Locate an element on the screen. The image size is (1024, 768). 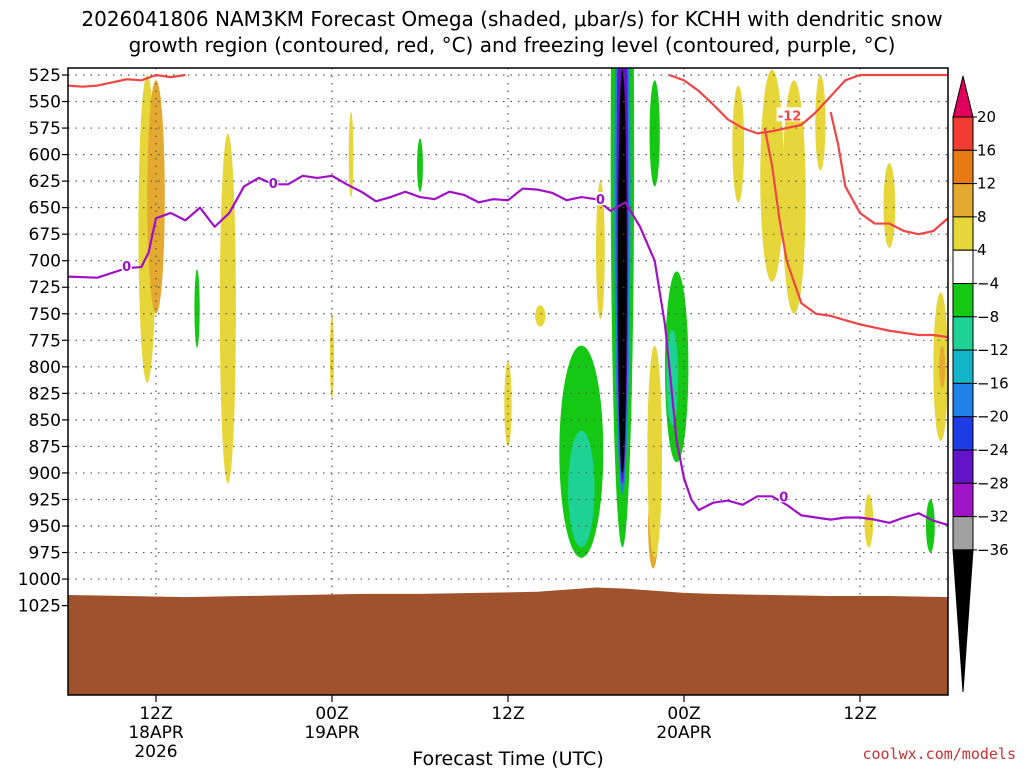
dendritic-label: -12 is located at coordinates (790, 116).